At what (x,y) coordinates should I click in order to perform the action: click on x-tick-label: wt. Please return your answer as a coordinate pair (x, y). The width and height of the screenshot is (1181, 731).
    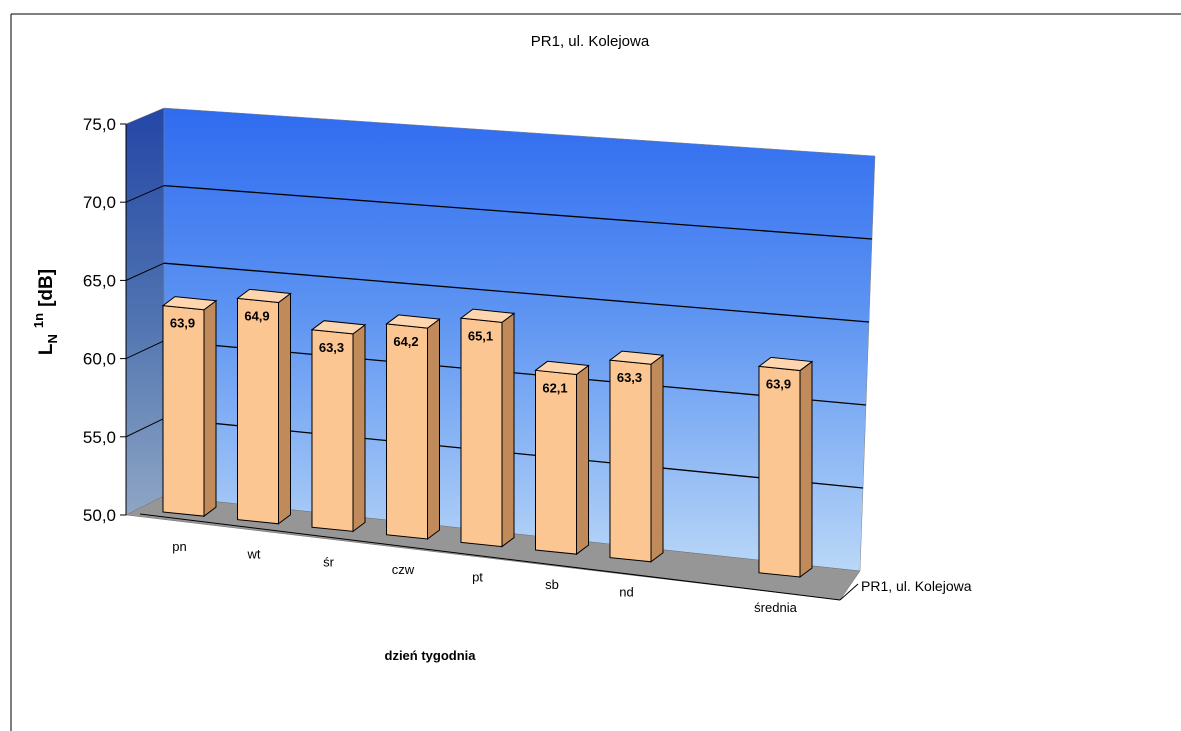
    Looking at the image, I should click on (254, 554).